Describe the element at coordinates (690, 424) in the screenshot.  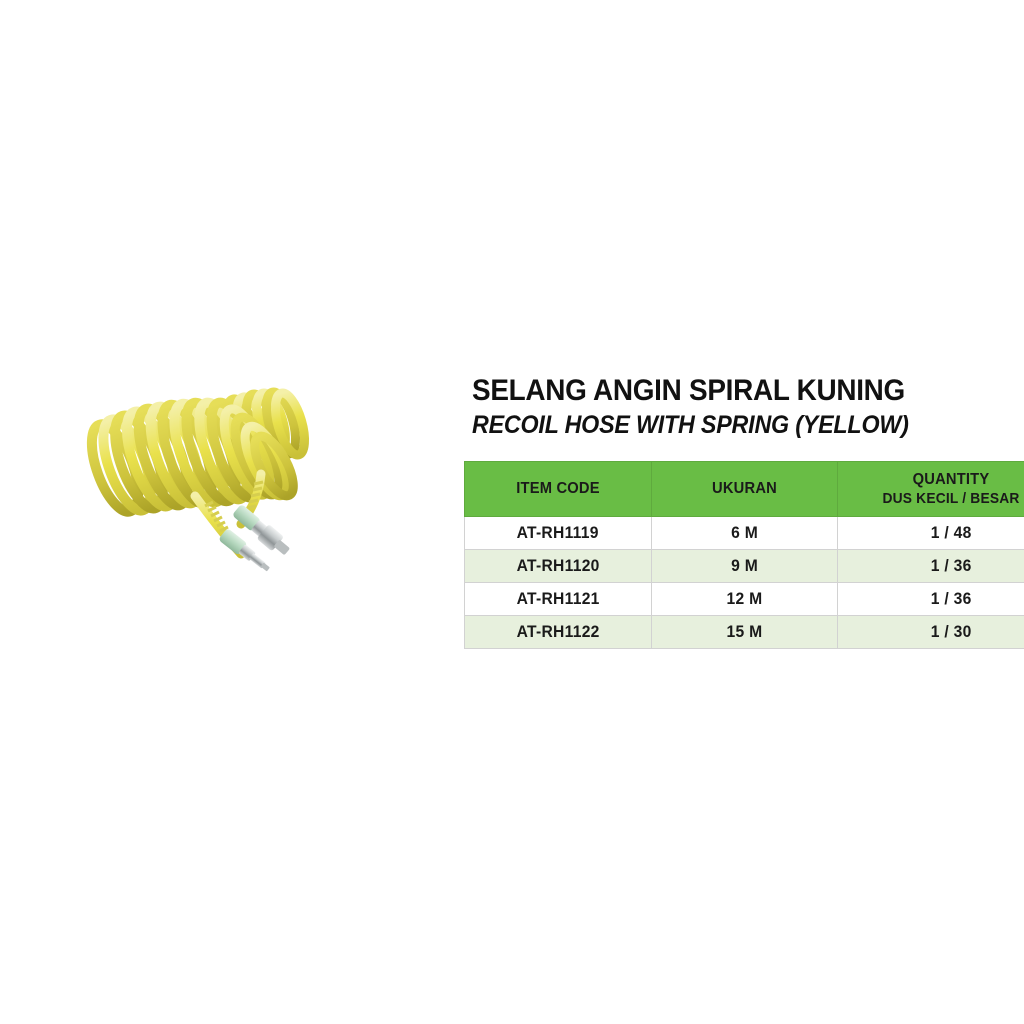
I see `page-subtitle: RECOIL HOSE WITH SPRING (YELLOW)` at that location.